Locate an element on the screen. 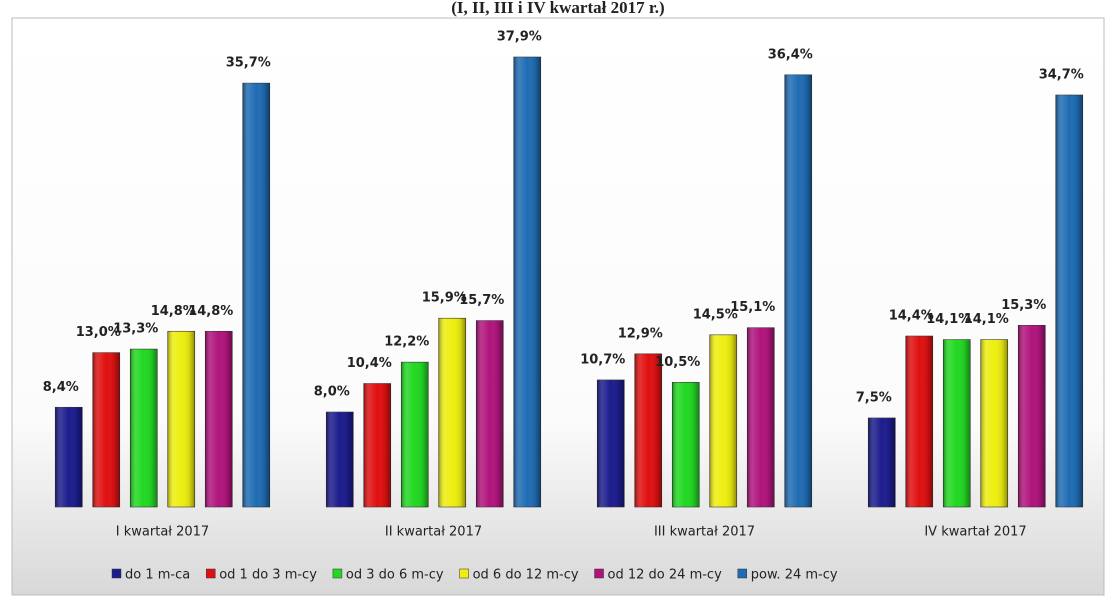  data-label: 34,7% is located at coordinates (1061, 74).